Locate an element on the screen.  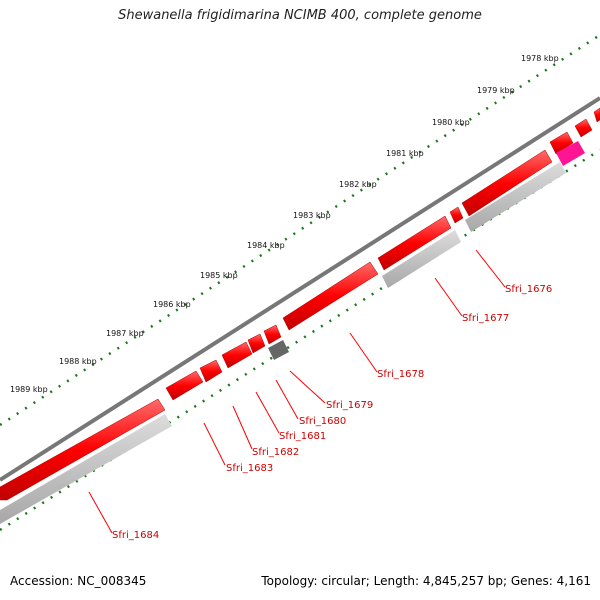
kbp-label: 1982 kbp is located at coordinates (358, 184).